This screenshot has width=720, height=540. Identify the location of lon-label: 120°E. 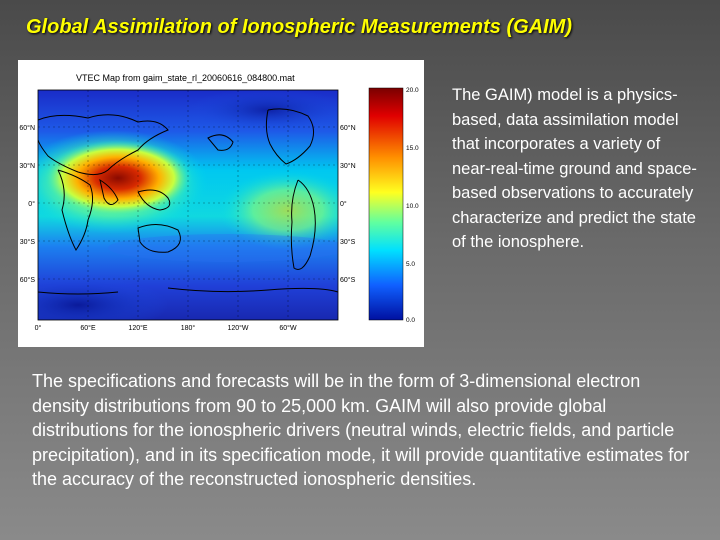
(137, 328).